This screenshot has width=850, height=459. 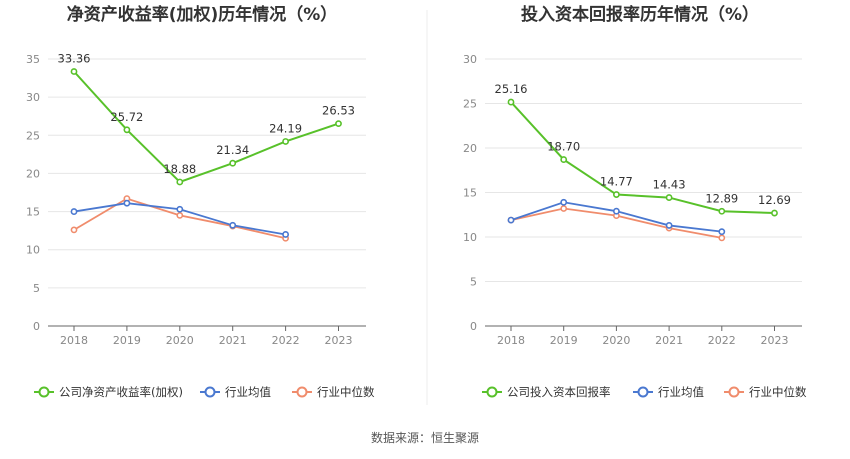 What do you see at coordinates (33, 59) in the screenshot?
I see `y-tick-label: 35` at bounding box center [33, 59].